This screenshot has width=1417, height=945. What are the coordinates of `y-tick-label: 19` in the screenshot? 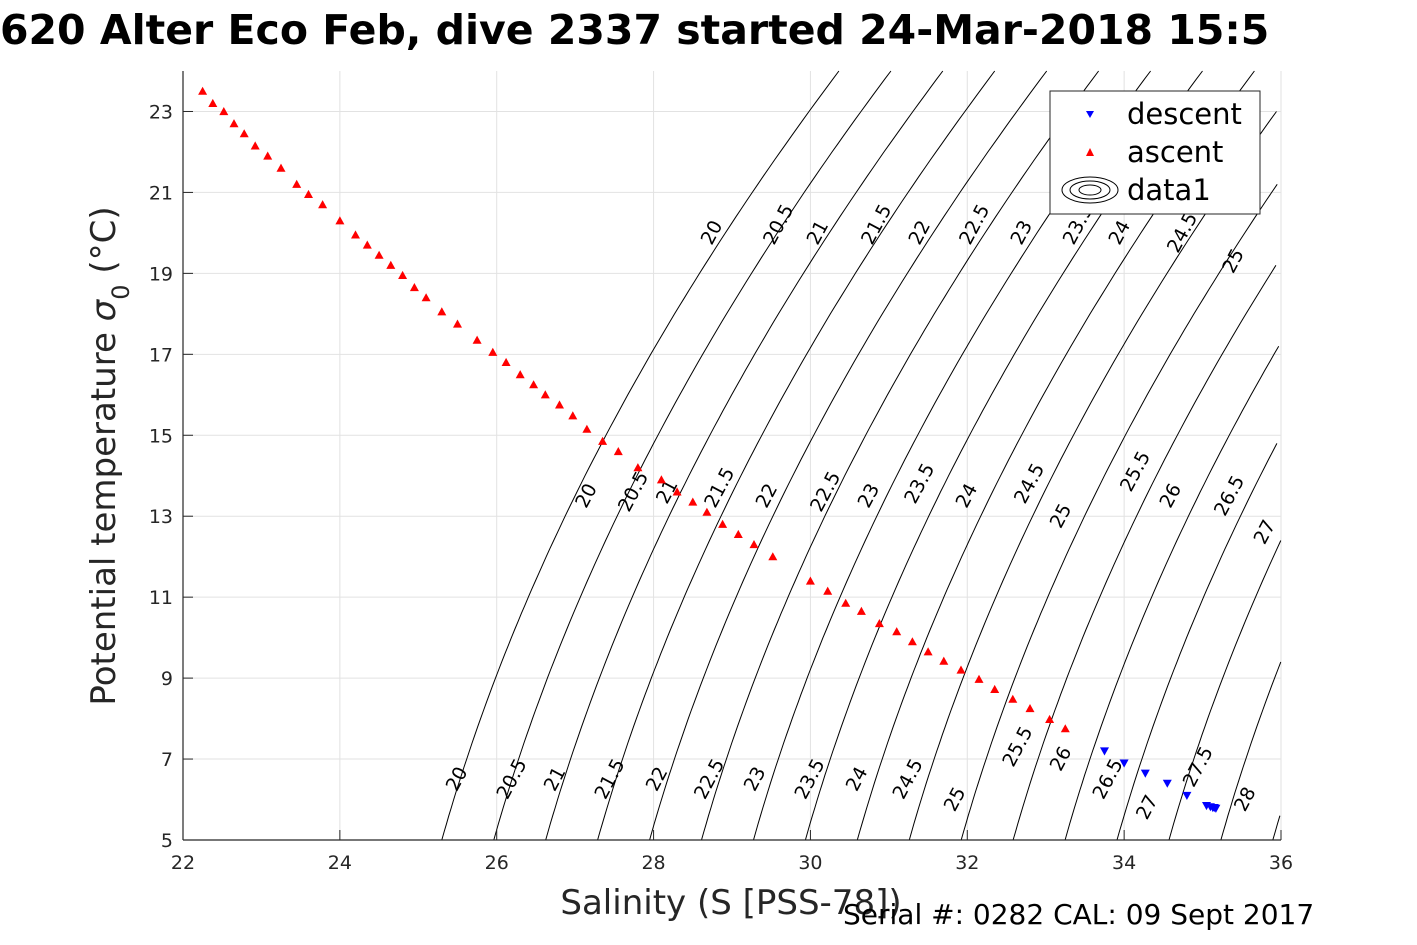 It's located at (161, 274).